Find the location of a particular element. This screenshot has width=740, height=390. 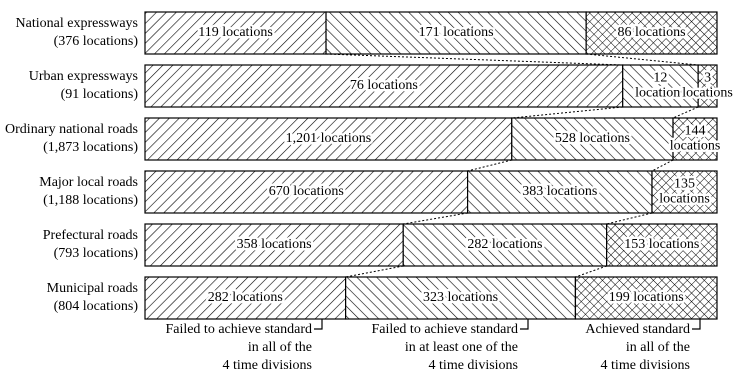

category-label: (91 locations) is located at coordinates (100, 94).